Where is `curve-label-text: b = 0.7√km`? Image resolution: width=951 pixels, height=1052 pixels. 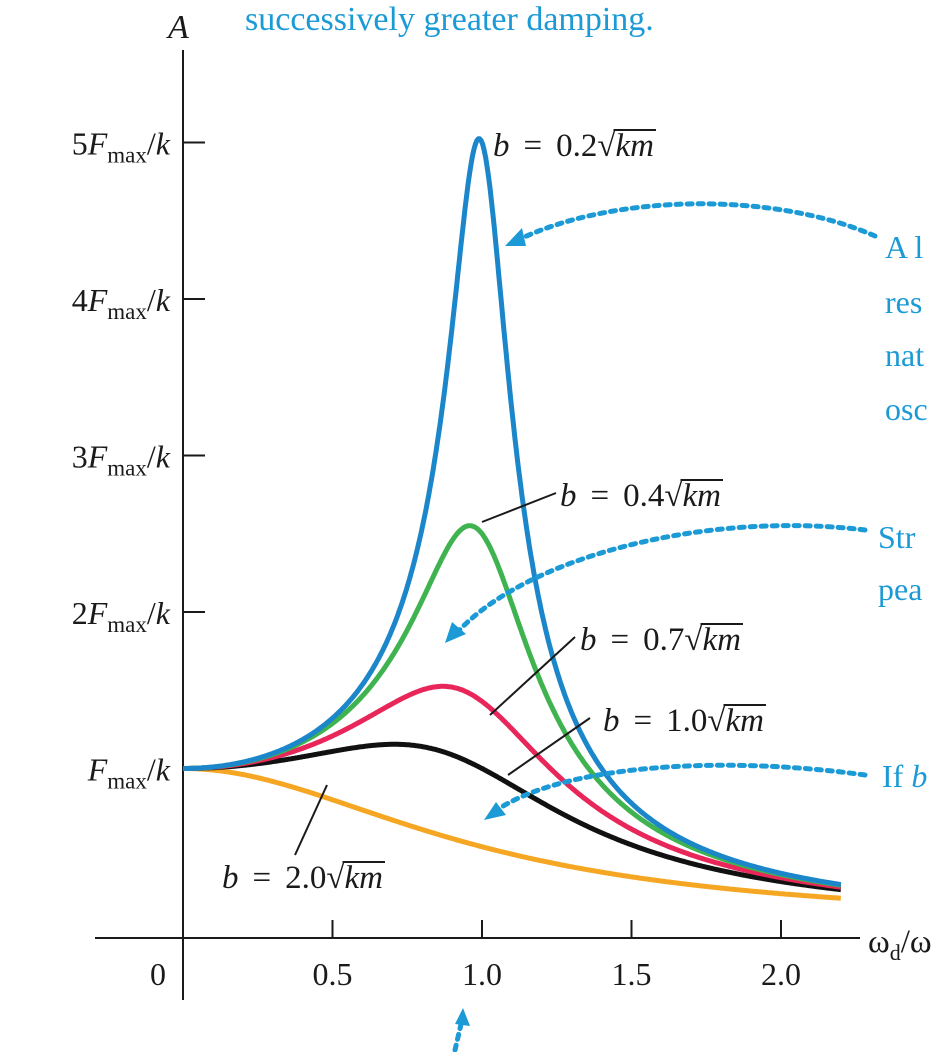
curve-label-text: b = 0.7√km is located at coordinates (660, 640).